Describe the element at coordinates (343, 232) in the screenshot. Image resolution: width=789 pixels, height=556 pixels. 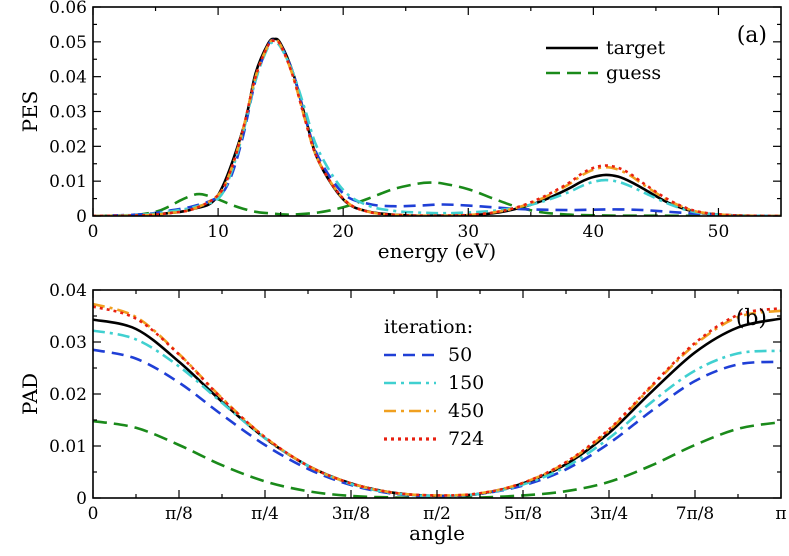
I see `x-tick-label: 20` at that location.